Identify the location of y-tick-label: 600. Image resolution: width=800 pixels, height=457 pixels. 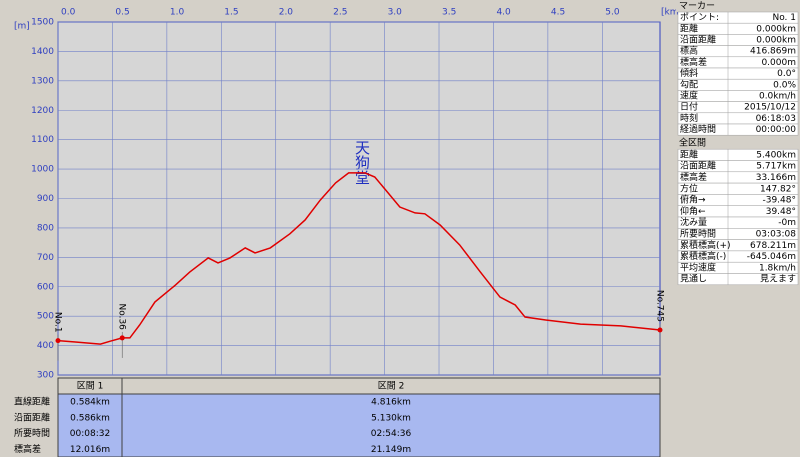
(45, 287).